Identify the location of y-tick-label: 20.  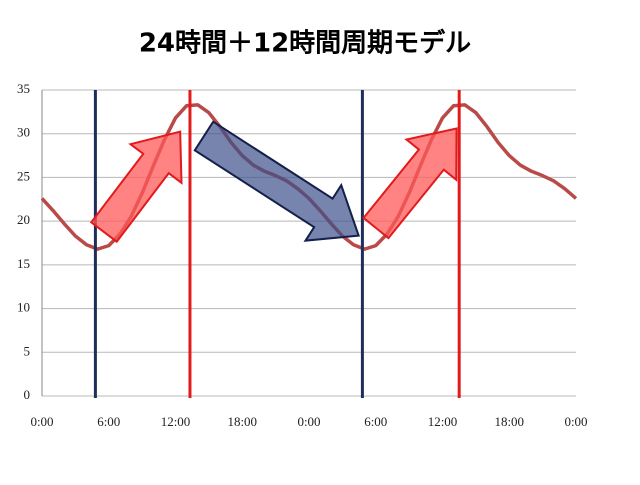
(23, 219).